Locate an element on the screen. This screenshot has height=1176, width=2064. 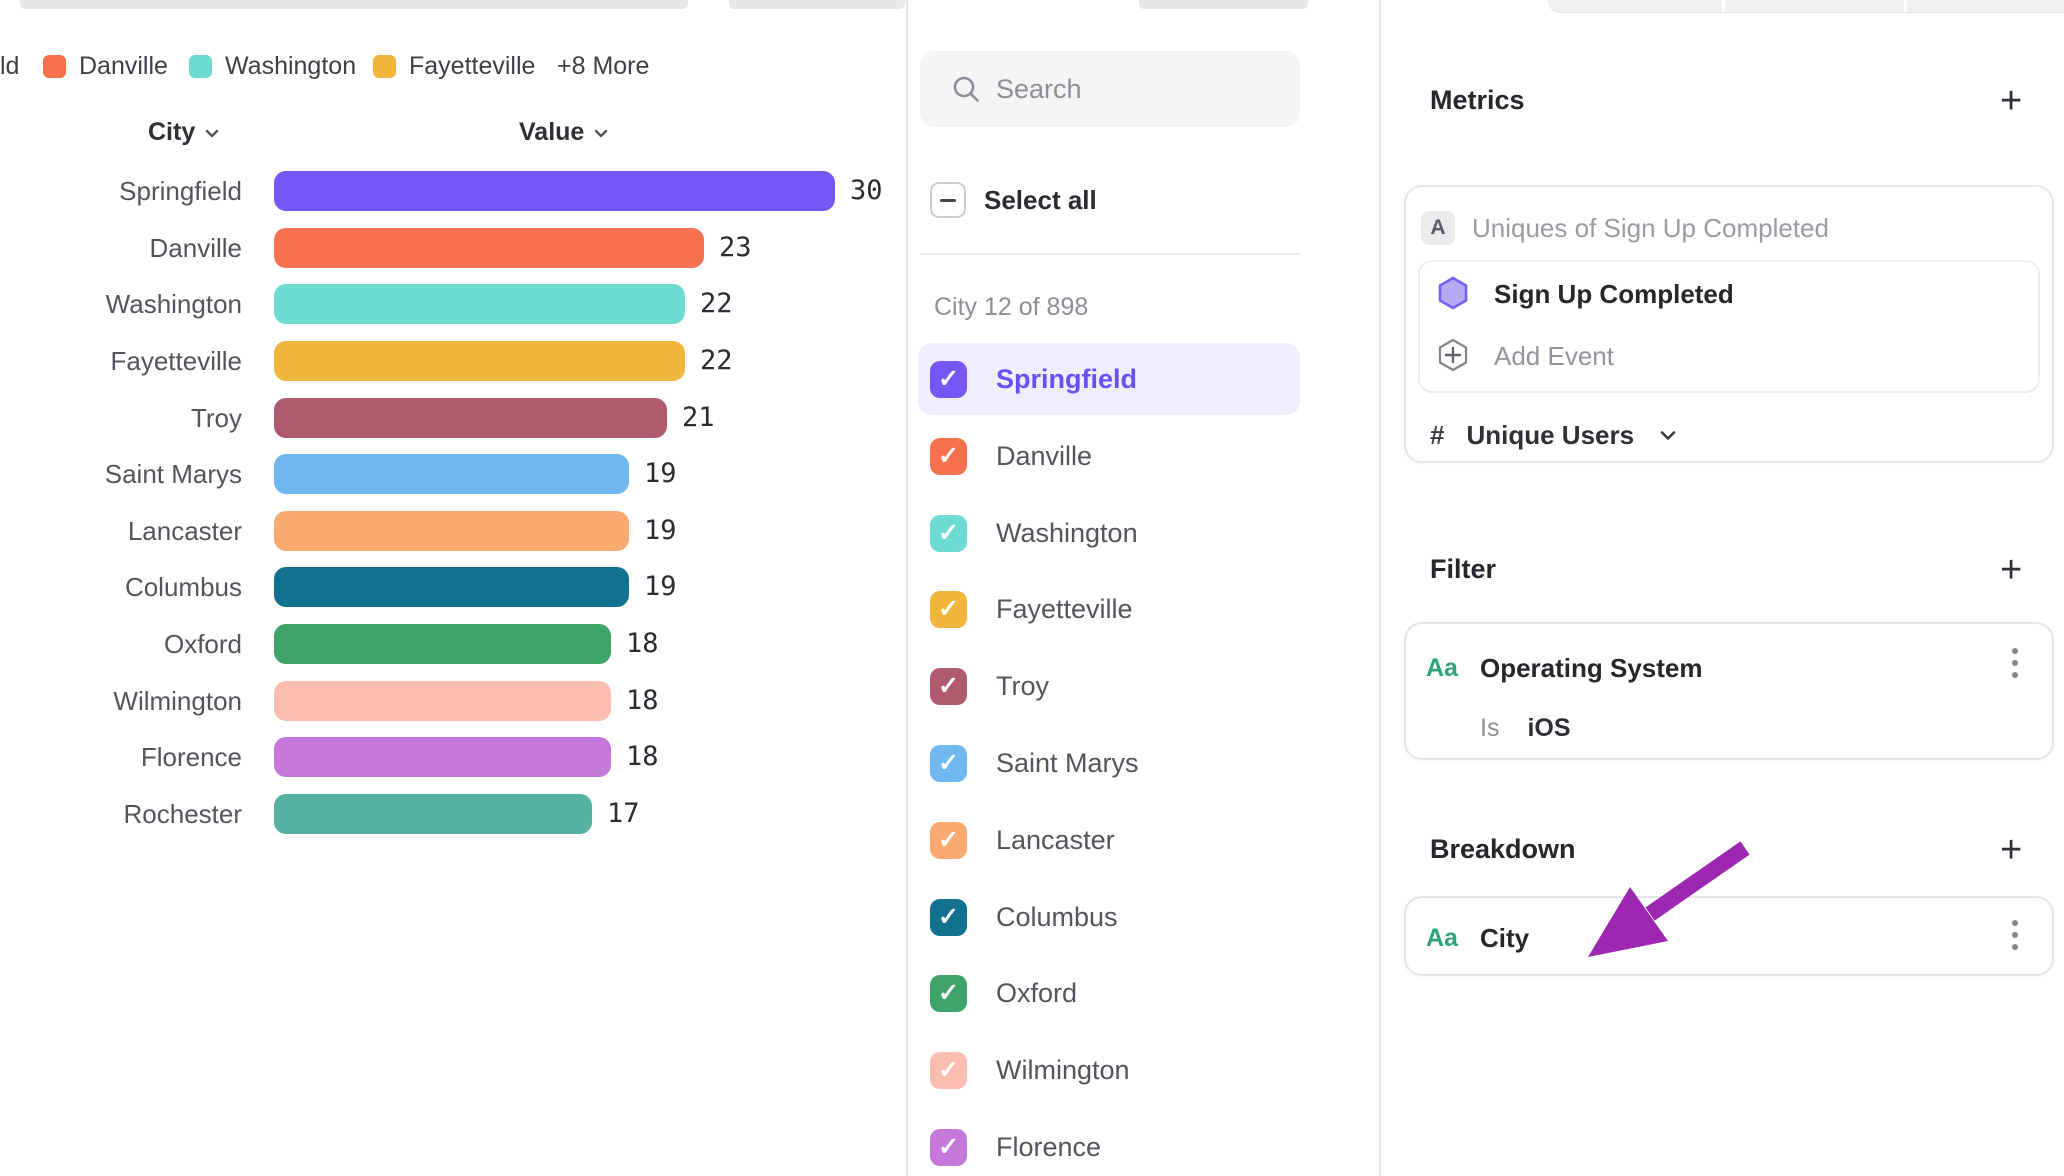
top-tab-strip is located at coordinates (1806, 6).